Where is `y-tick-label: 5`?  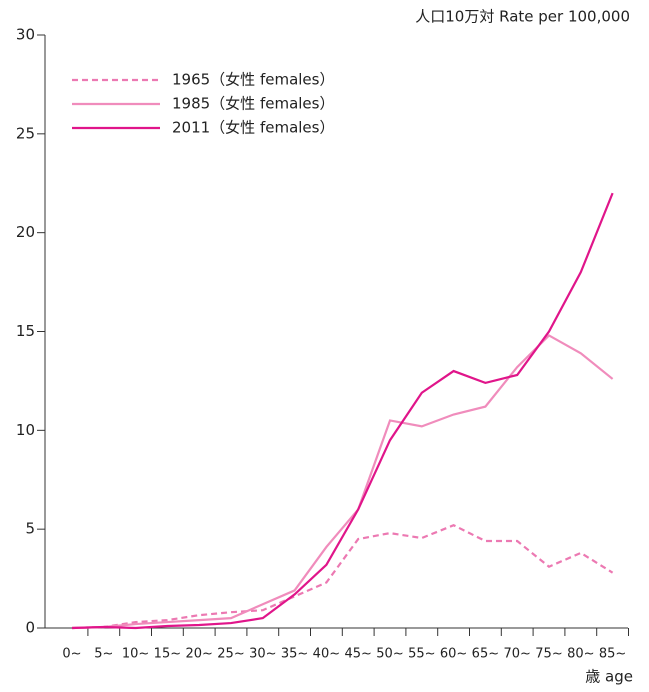 y-tick-label: 5 is located at coordinates (30, 529).